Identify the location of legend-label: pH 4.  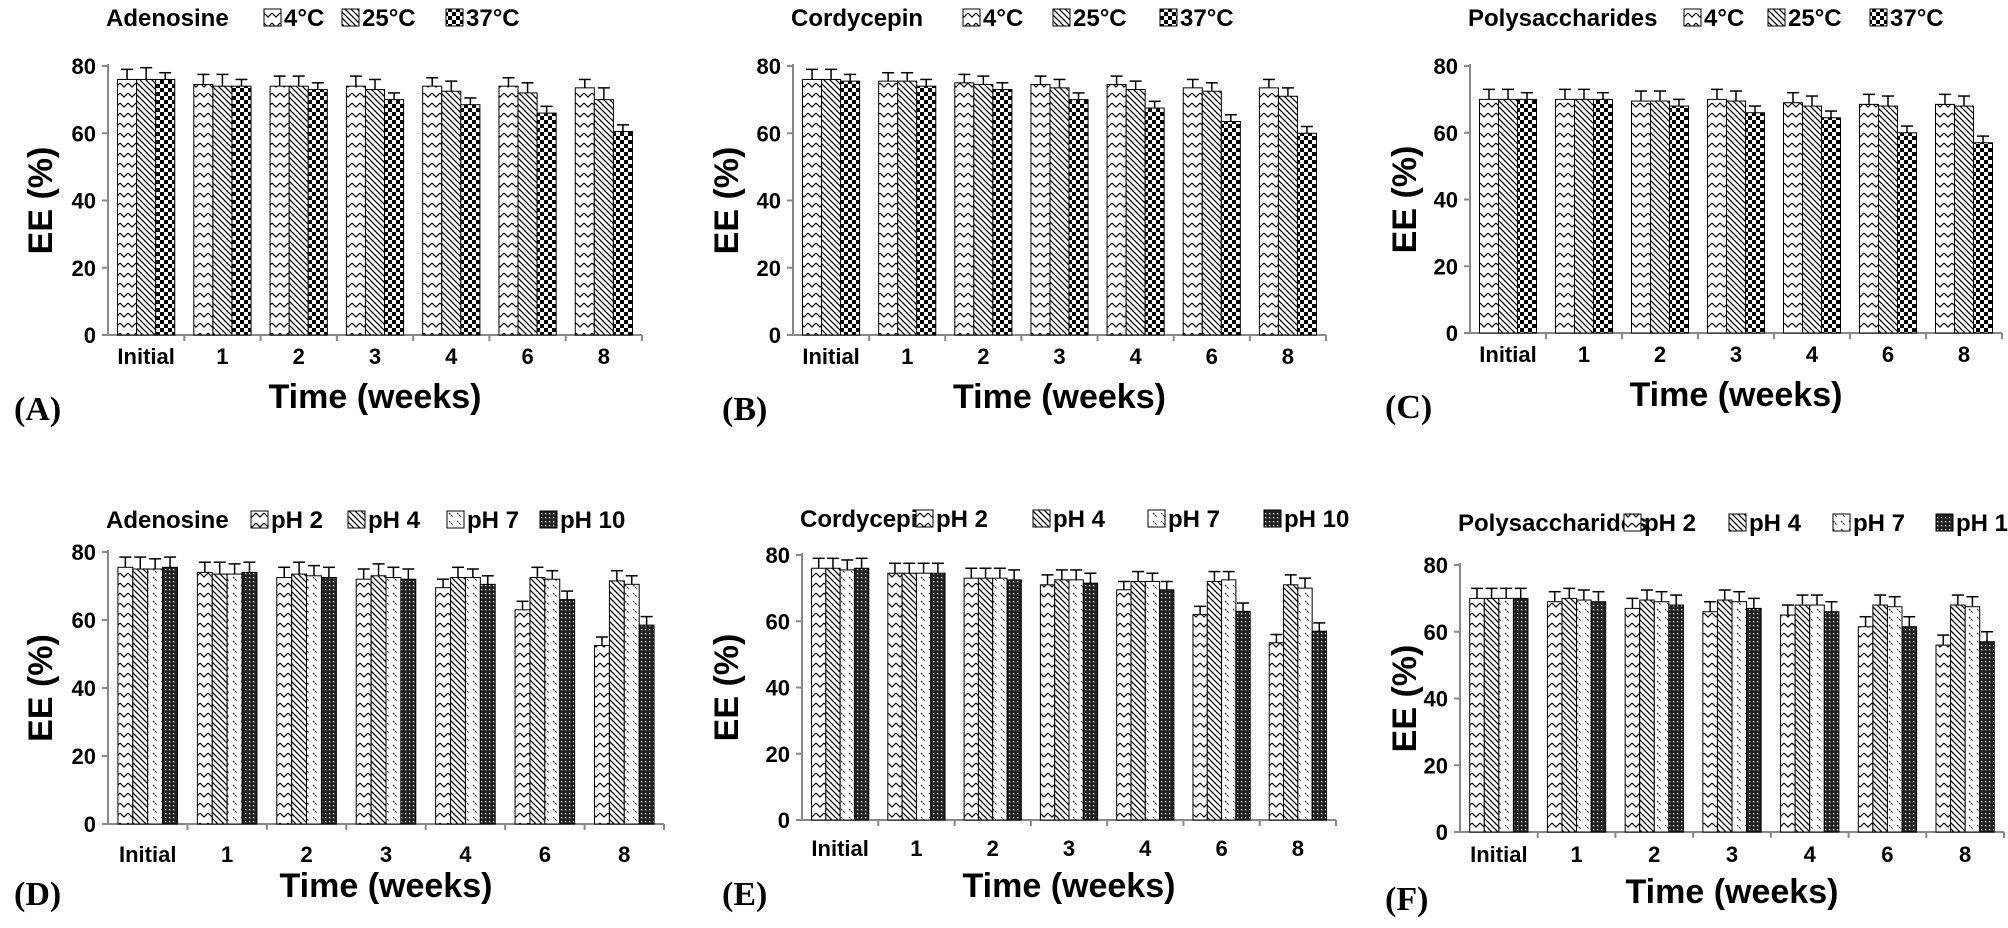
(1079, 519).